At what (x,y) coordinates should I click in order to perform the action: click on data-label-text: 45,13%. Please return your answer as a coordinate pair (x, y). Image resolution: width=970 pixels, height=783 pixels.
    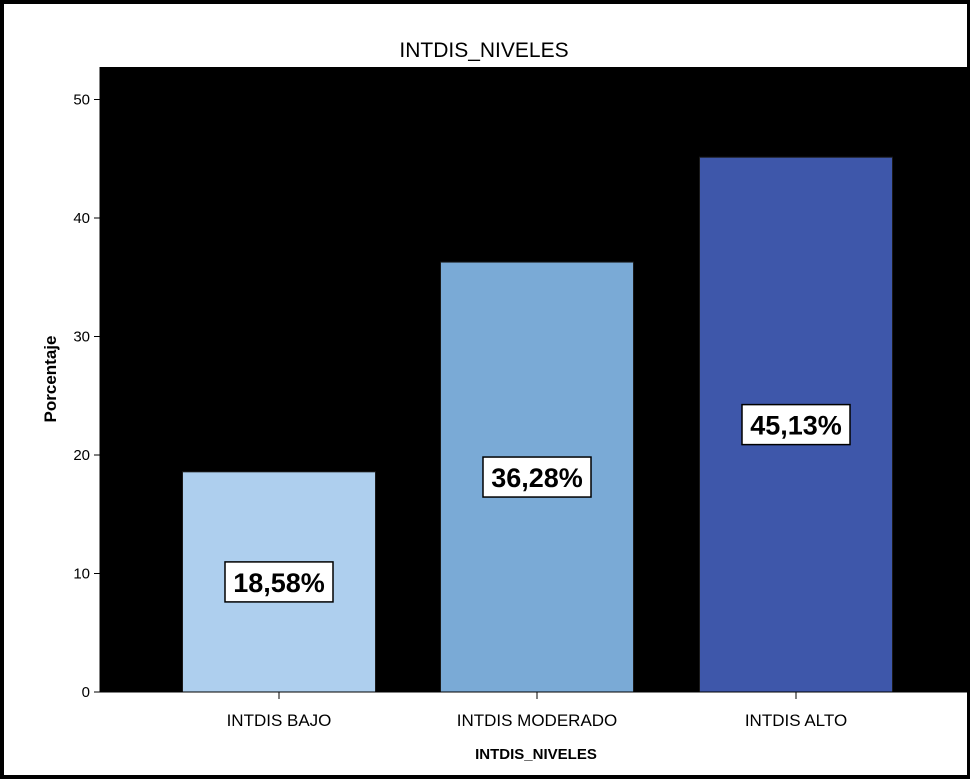
    Looking at the image, I should click on (796, 426).